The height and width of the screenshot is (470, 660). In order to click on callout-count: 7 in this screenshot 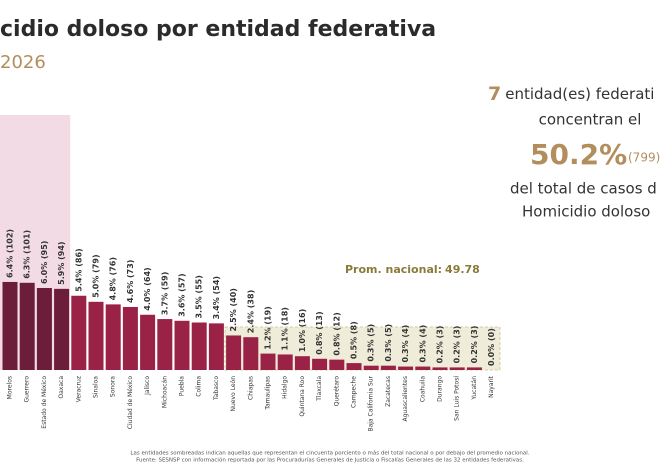, I will do `click(494, 94)`.